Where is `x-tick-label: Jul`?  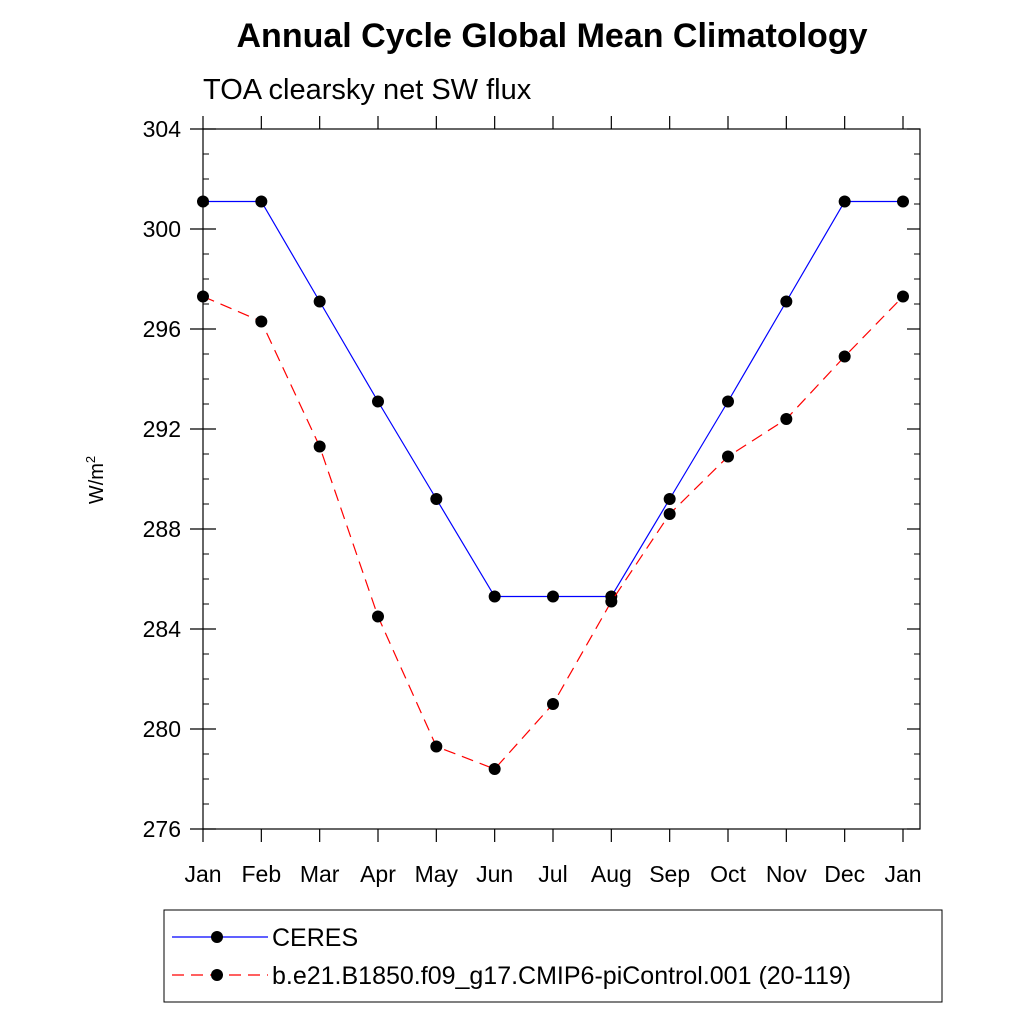 x-tick-label: Jul is located at coordinates (552, 874).